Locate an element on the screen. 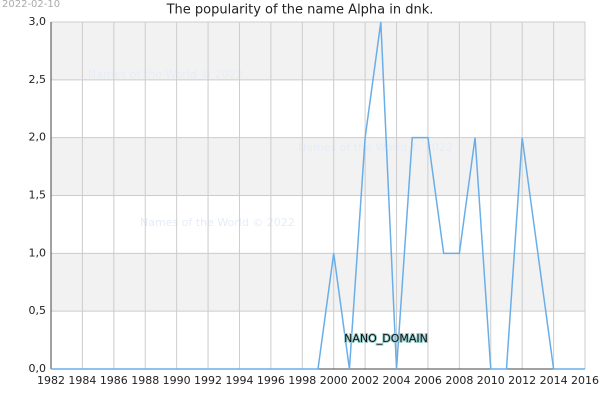 The height and width of the screenshot is (400, 600). x-tick-label: 1984 is located at coordinates (82, 380).